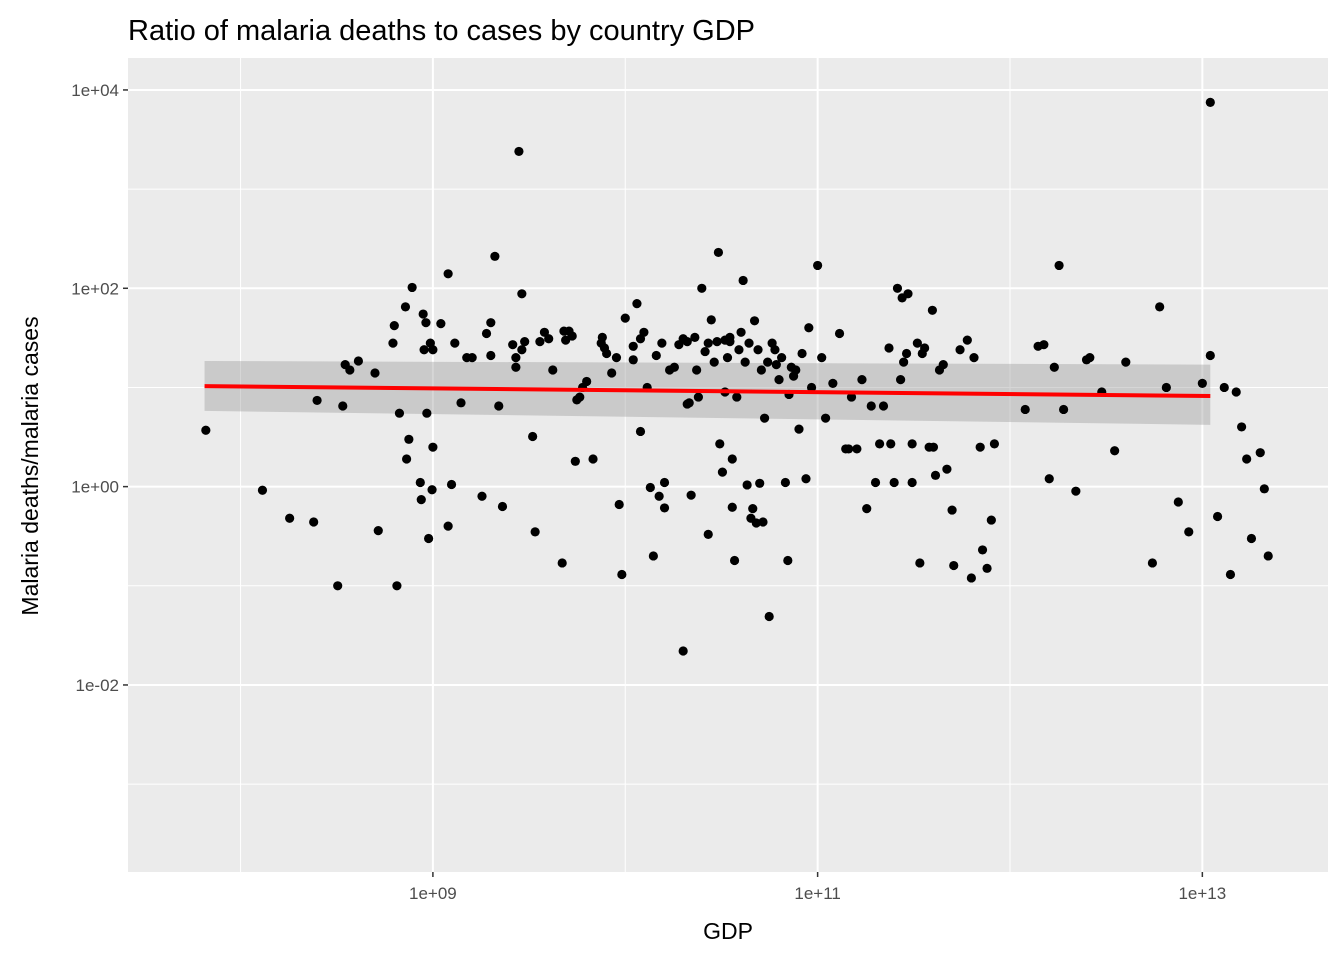 The height and width of the screenshot is (960, 1344). I want to click on y-axis-ticks: 1e-02 1e+00 1e+02 1e+04, so click(99, 388).